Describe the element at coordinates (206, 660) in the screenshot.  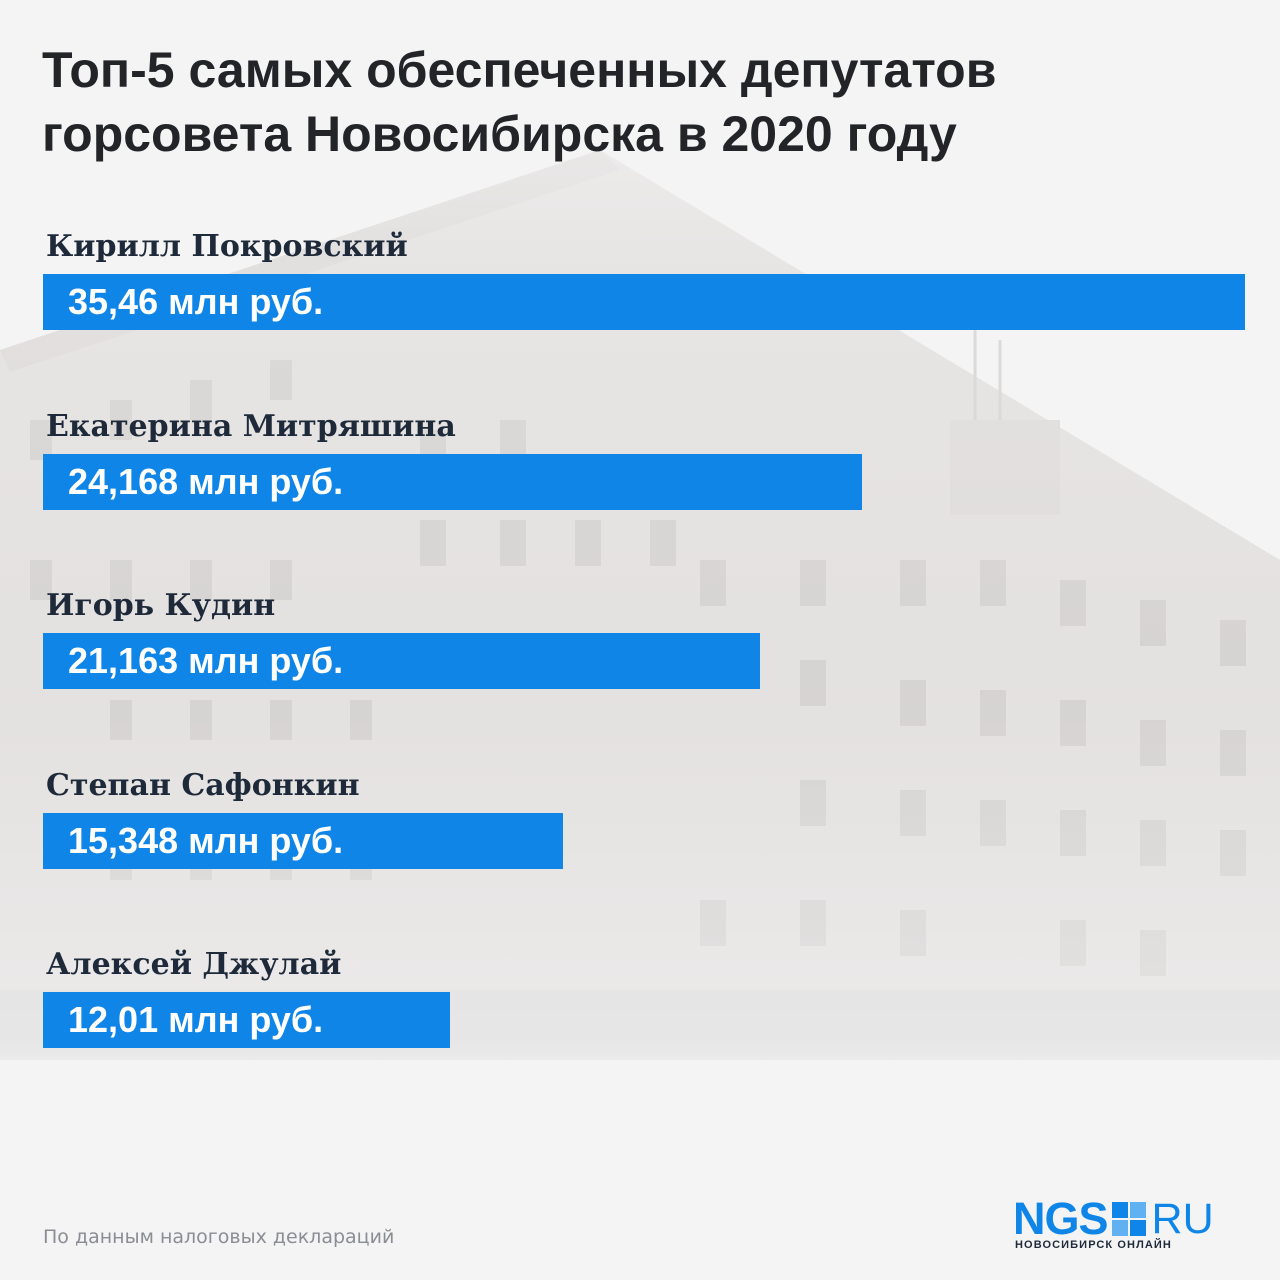
I see `bar-value-label: 21,163 млн руб.` at that location.